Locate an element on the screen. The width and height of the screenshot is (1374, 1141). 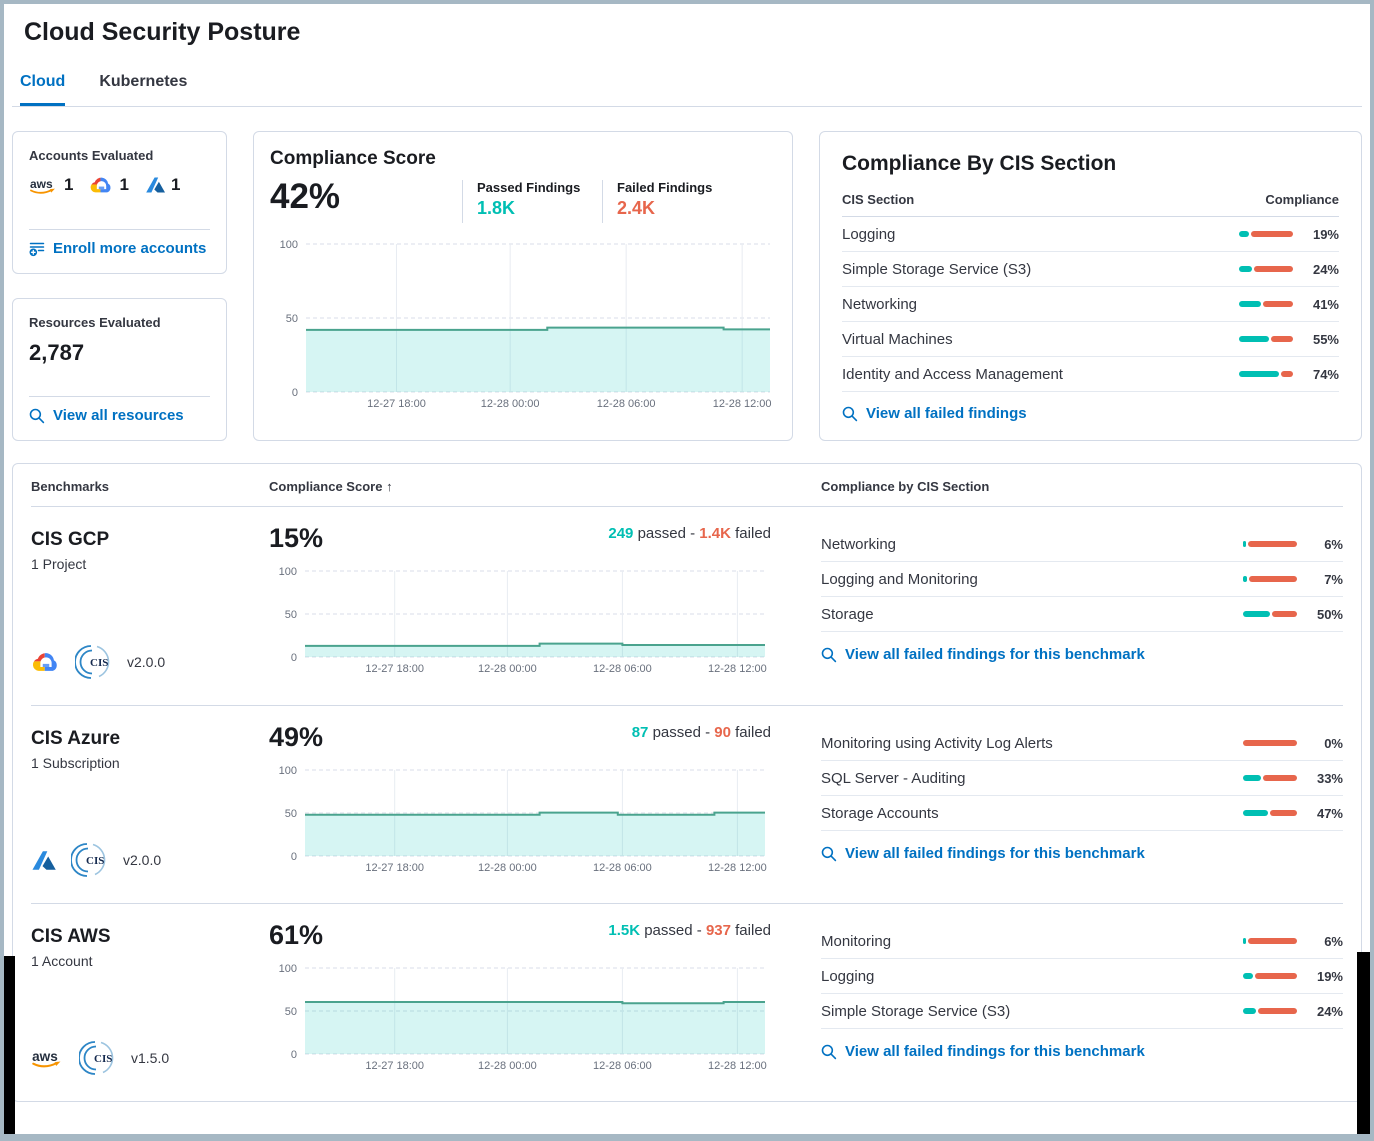
view-all-resources-label: View all resources is located at coordinates (118, 415).